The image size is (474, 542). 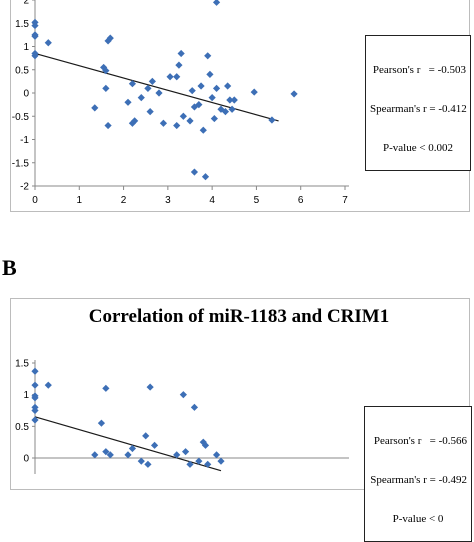 What do you see at coordinates (24, 140) in the screenshot?
I see `chart-a-y-tick-label: -1` at bounding box center [24, 140].